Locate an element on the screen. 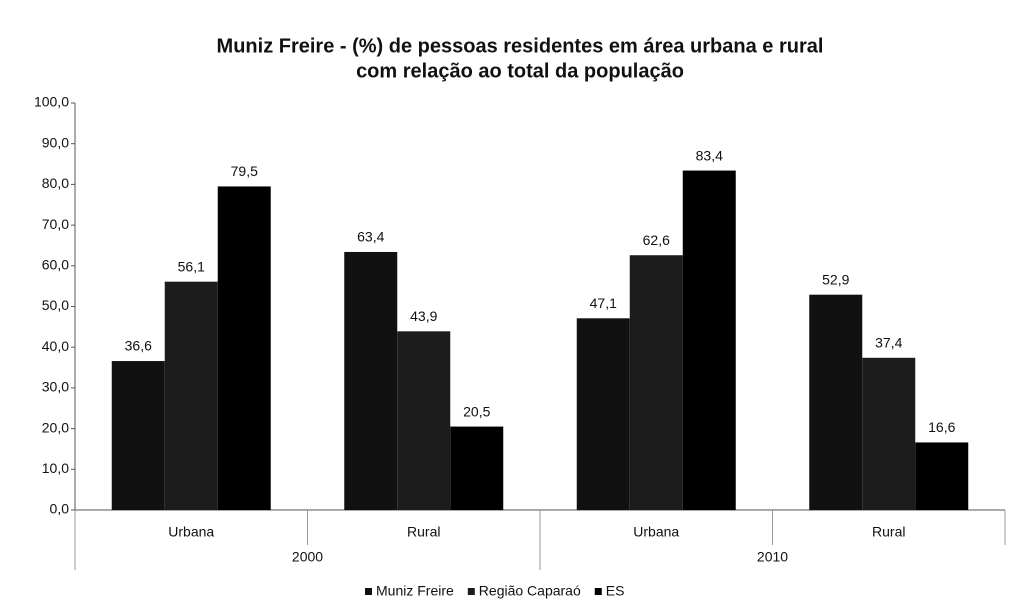 Image resolution: width=1021 pixels, height=614 pixels. value-label: 47,1 is located at coordinates (603, 303).